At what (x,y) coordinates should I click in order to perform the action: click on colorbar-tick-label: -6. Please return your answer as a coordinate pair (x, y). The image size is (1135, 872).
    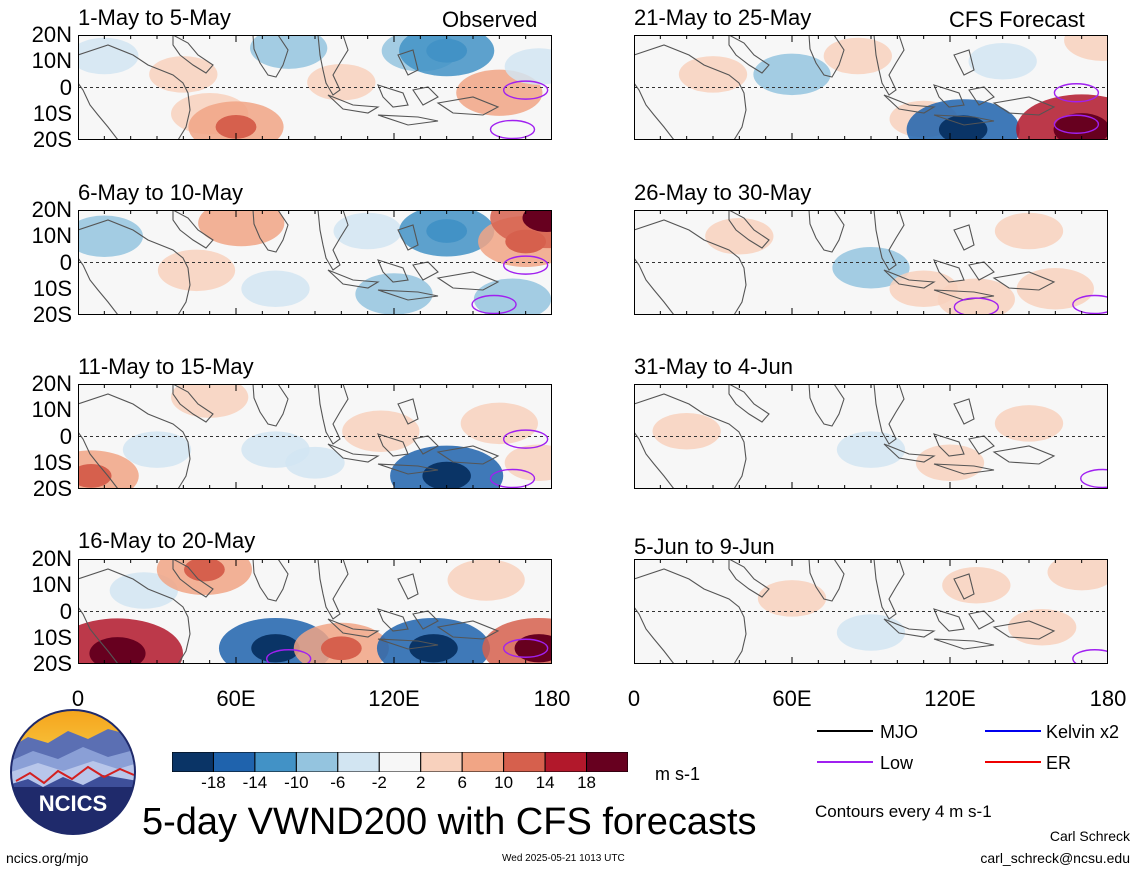
    Looking at the image, I should click on (338, 782).